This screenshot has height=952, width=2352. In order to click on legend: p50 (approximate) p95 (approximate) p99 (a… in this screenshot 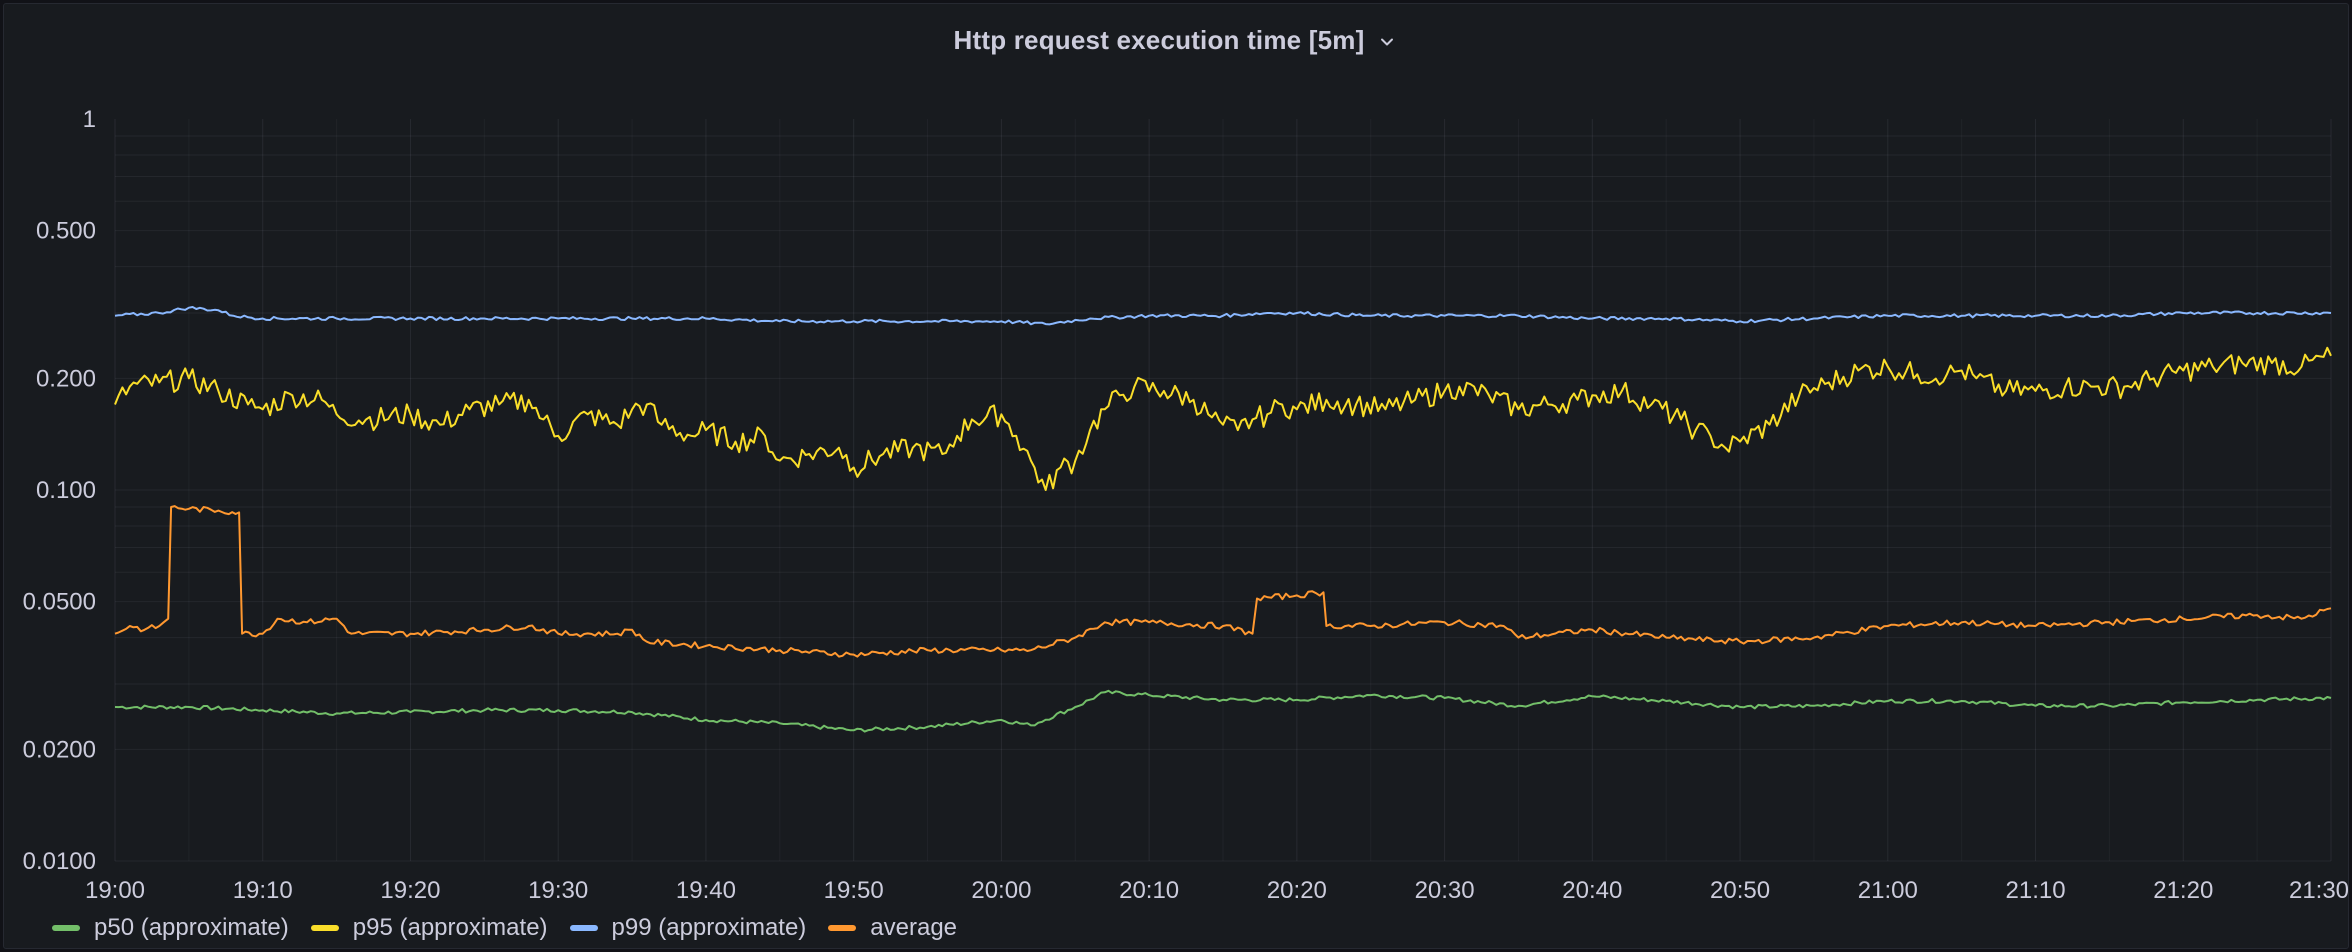, I will do `click(504, 928)`.